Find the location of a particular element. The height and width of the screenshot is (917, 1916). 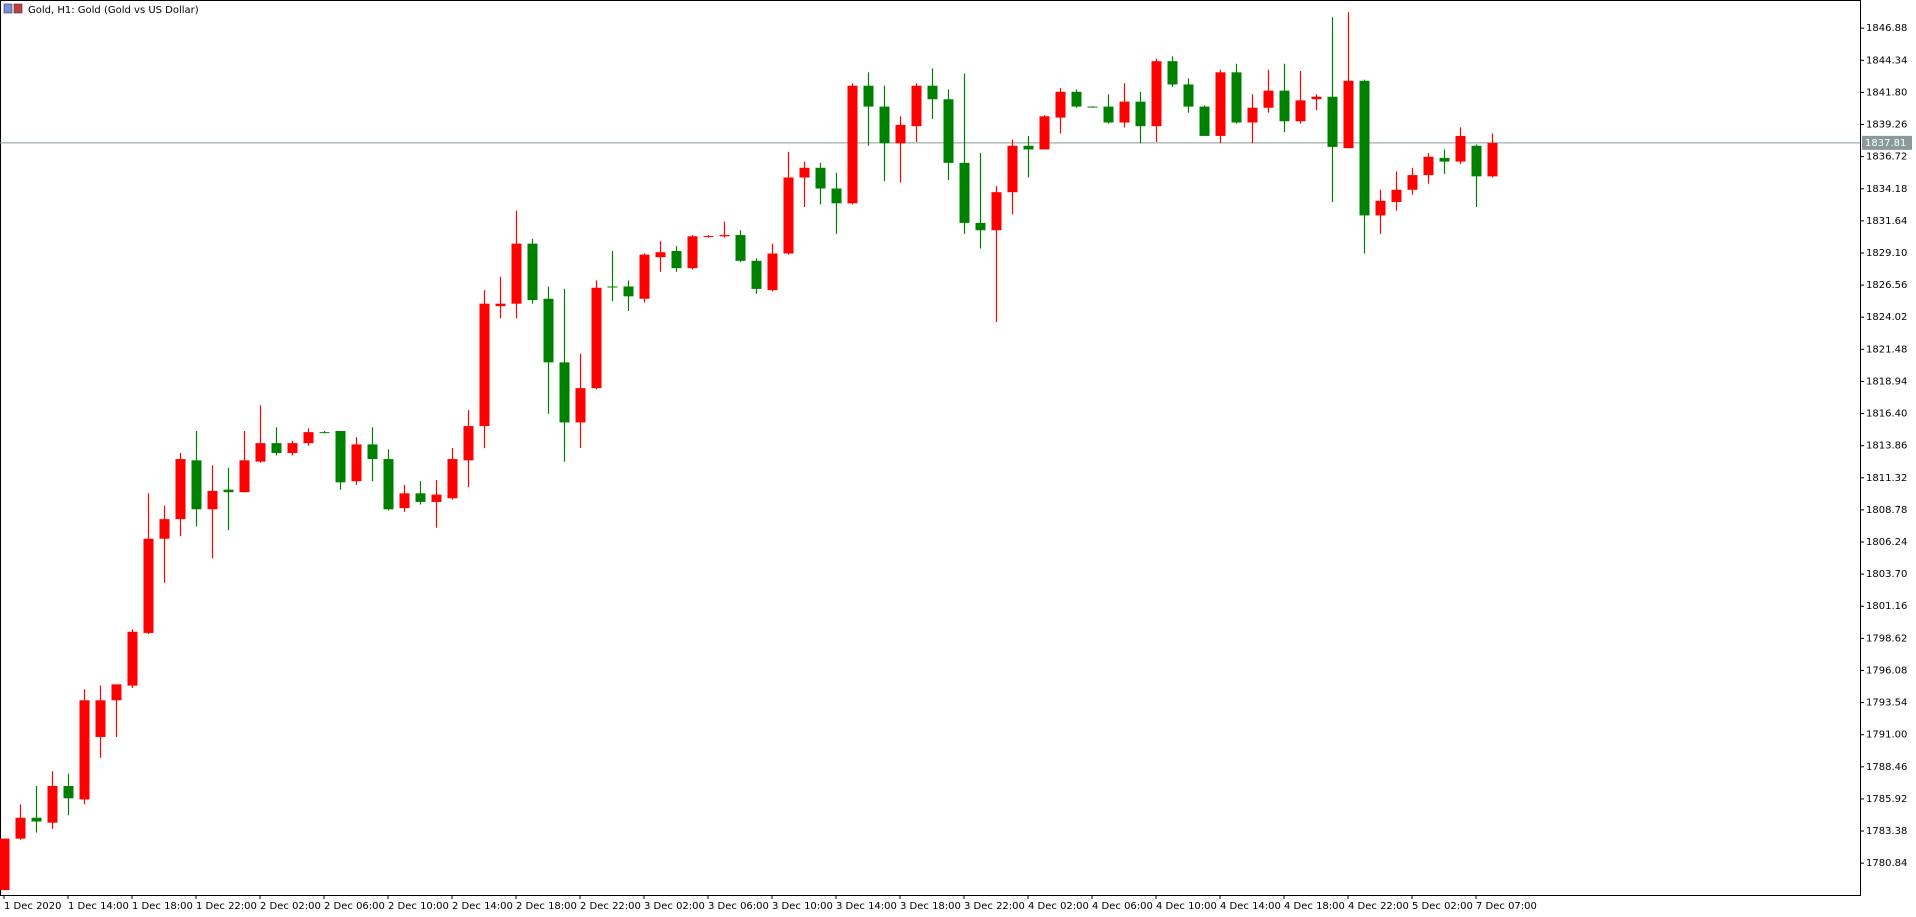

y-tick-label: 1818.94 is located at coordinates (1886, 381).